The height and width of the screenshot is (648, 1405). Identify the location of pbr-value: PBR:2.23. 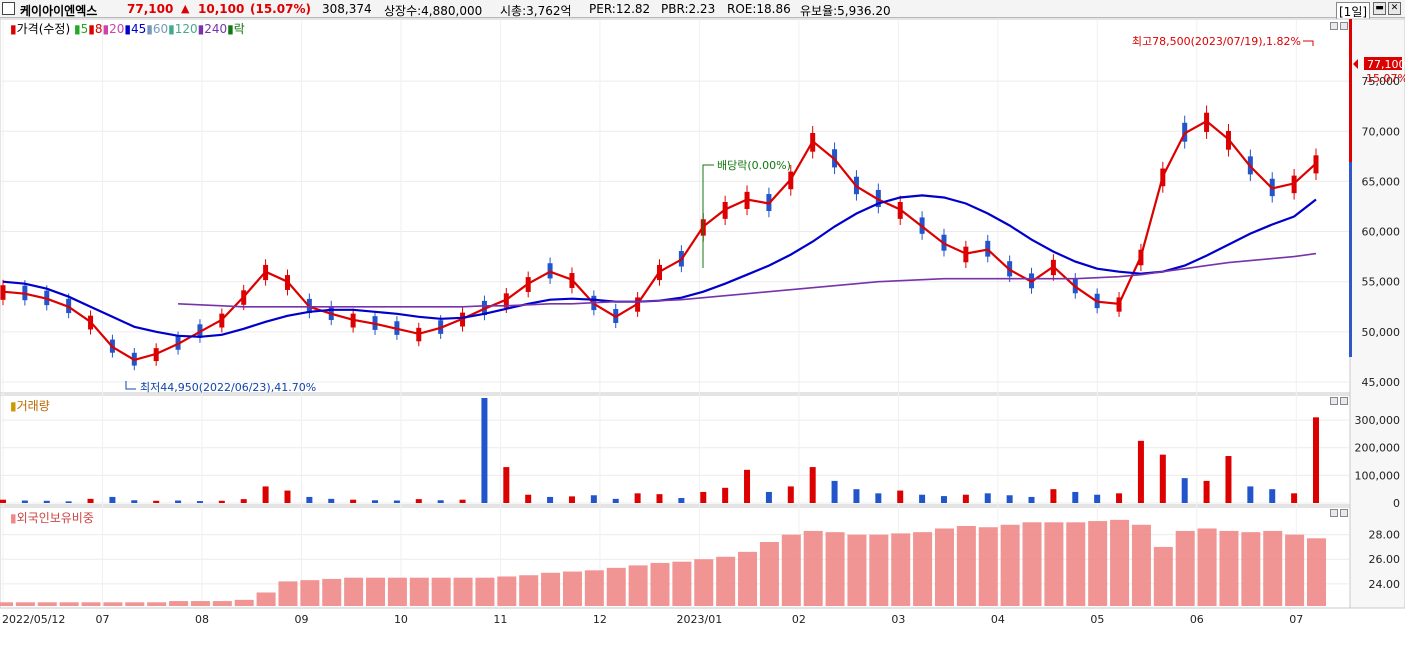
(688, 9).